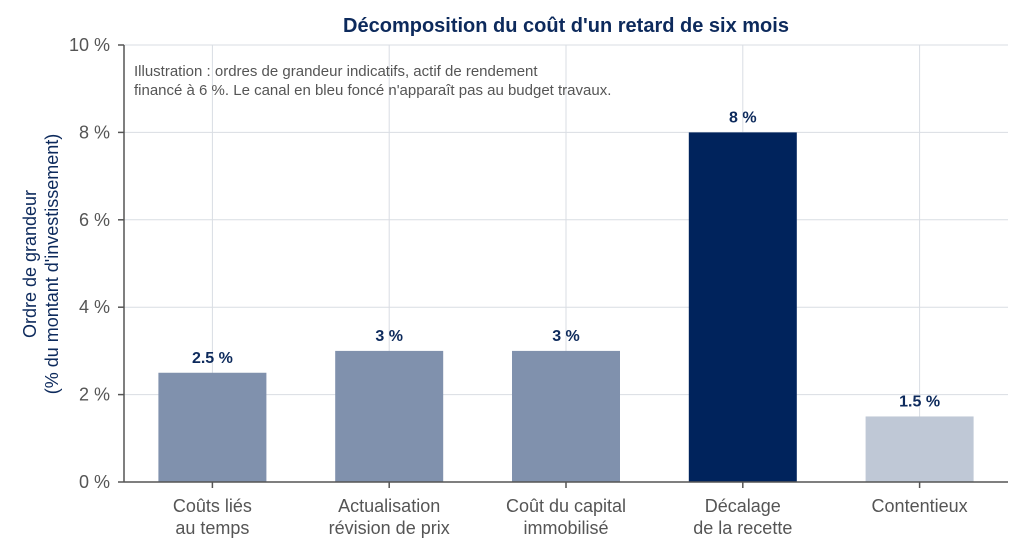 This screenshot has width=1024, height=553. What do you see at coordinates (743, 506) in the screenshot?
I see `x-tick-label-line: Décalage` at bounding box center [743, 506].